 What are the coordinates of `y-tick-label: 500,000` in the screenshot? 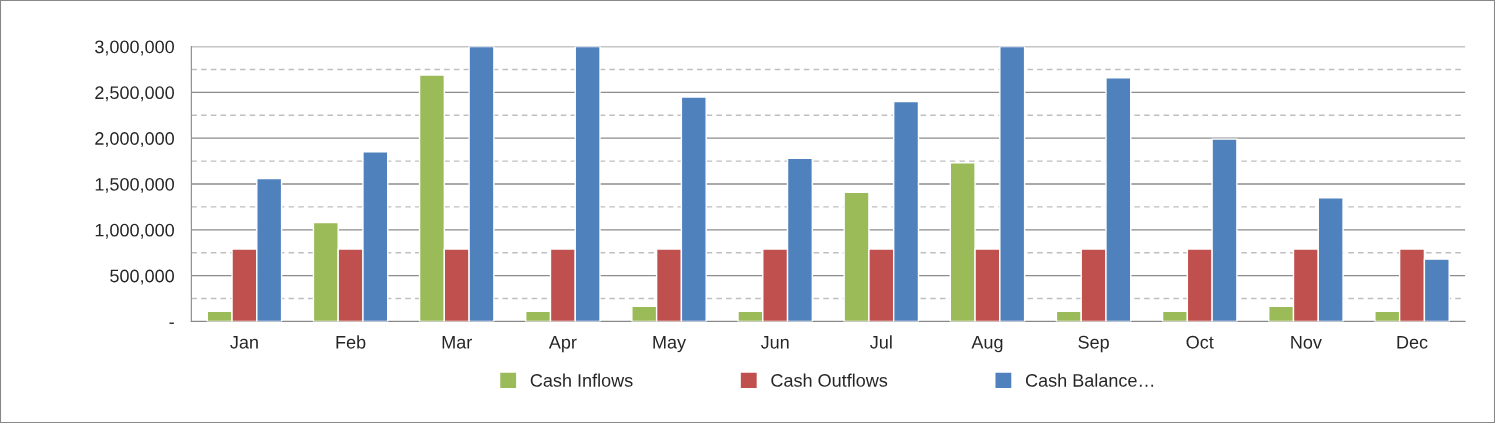 It's located at (142, 277).